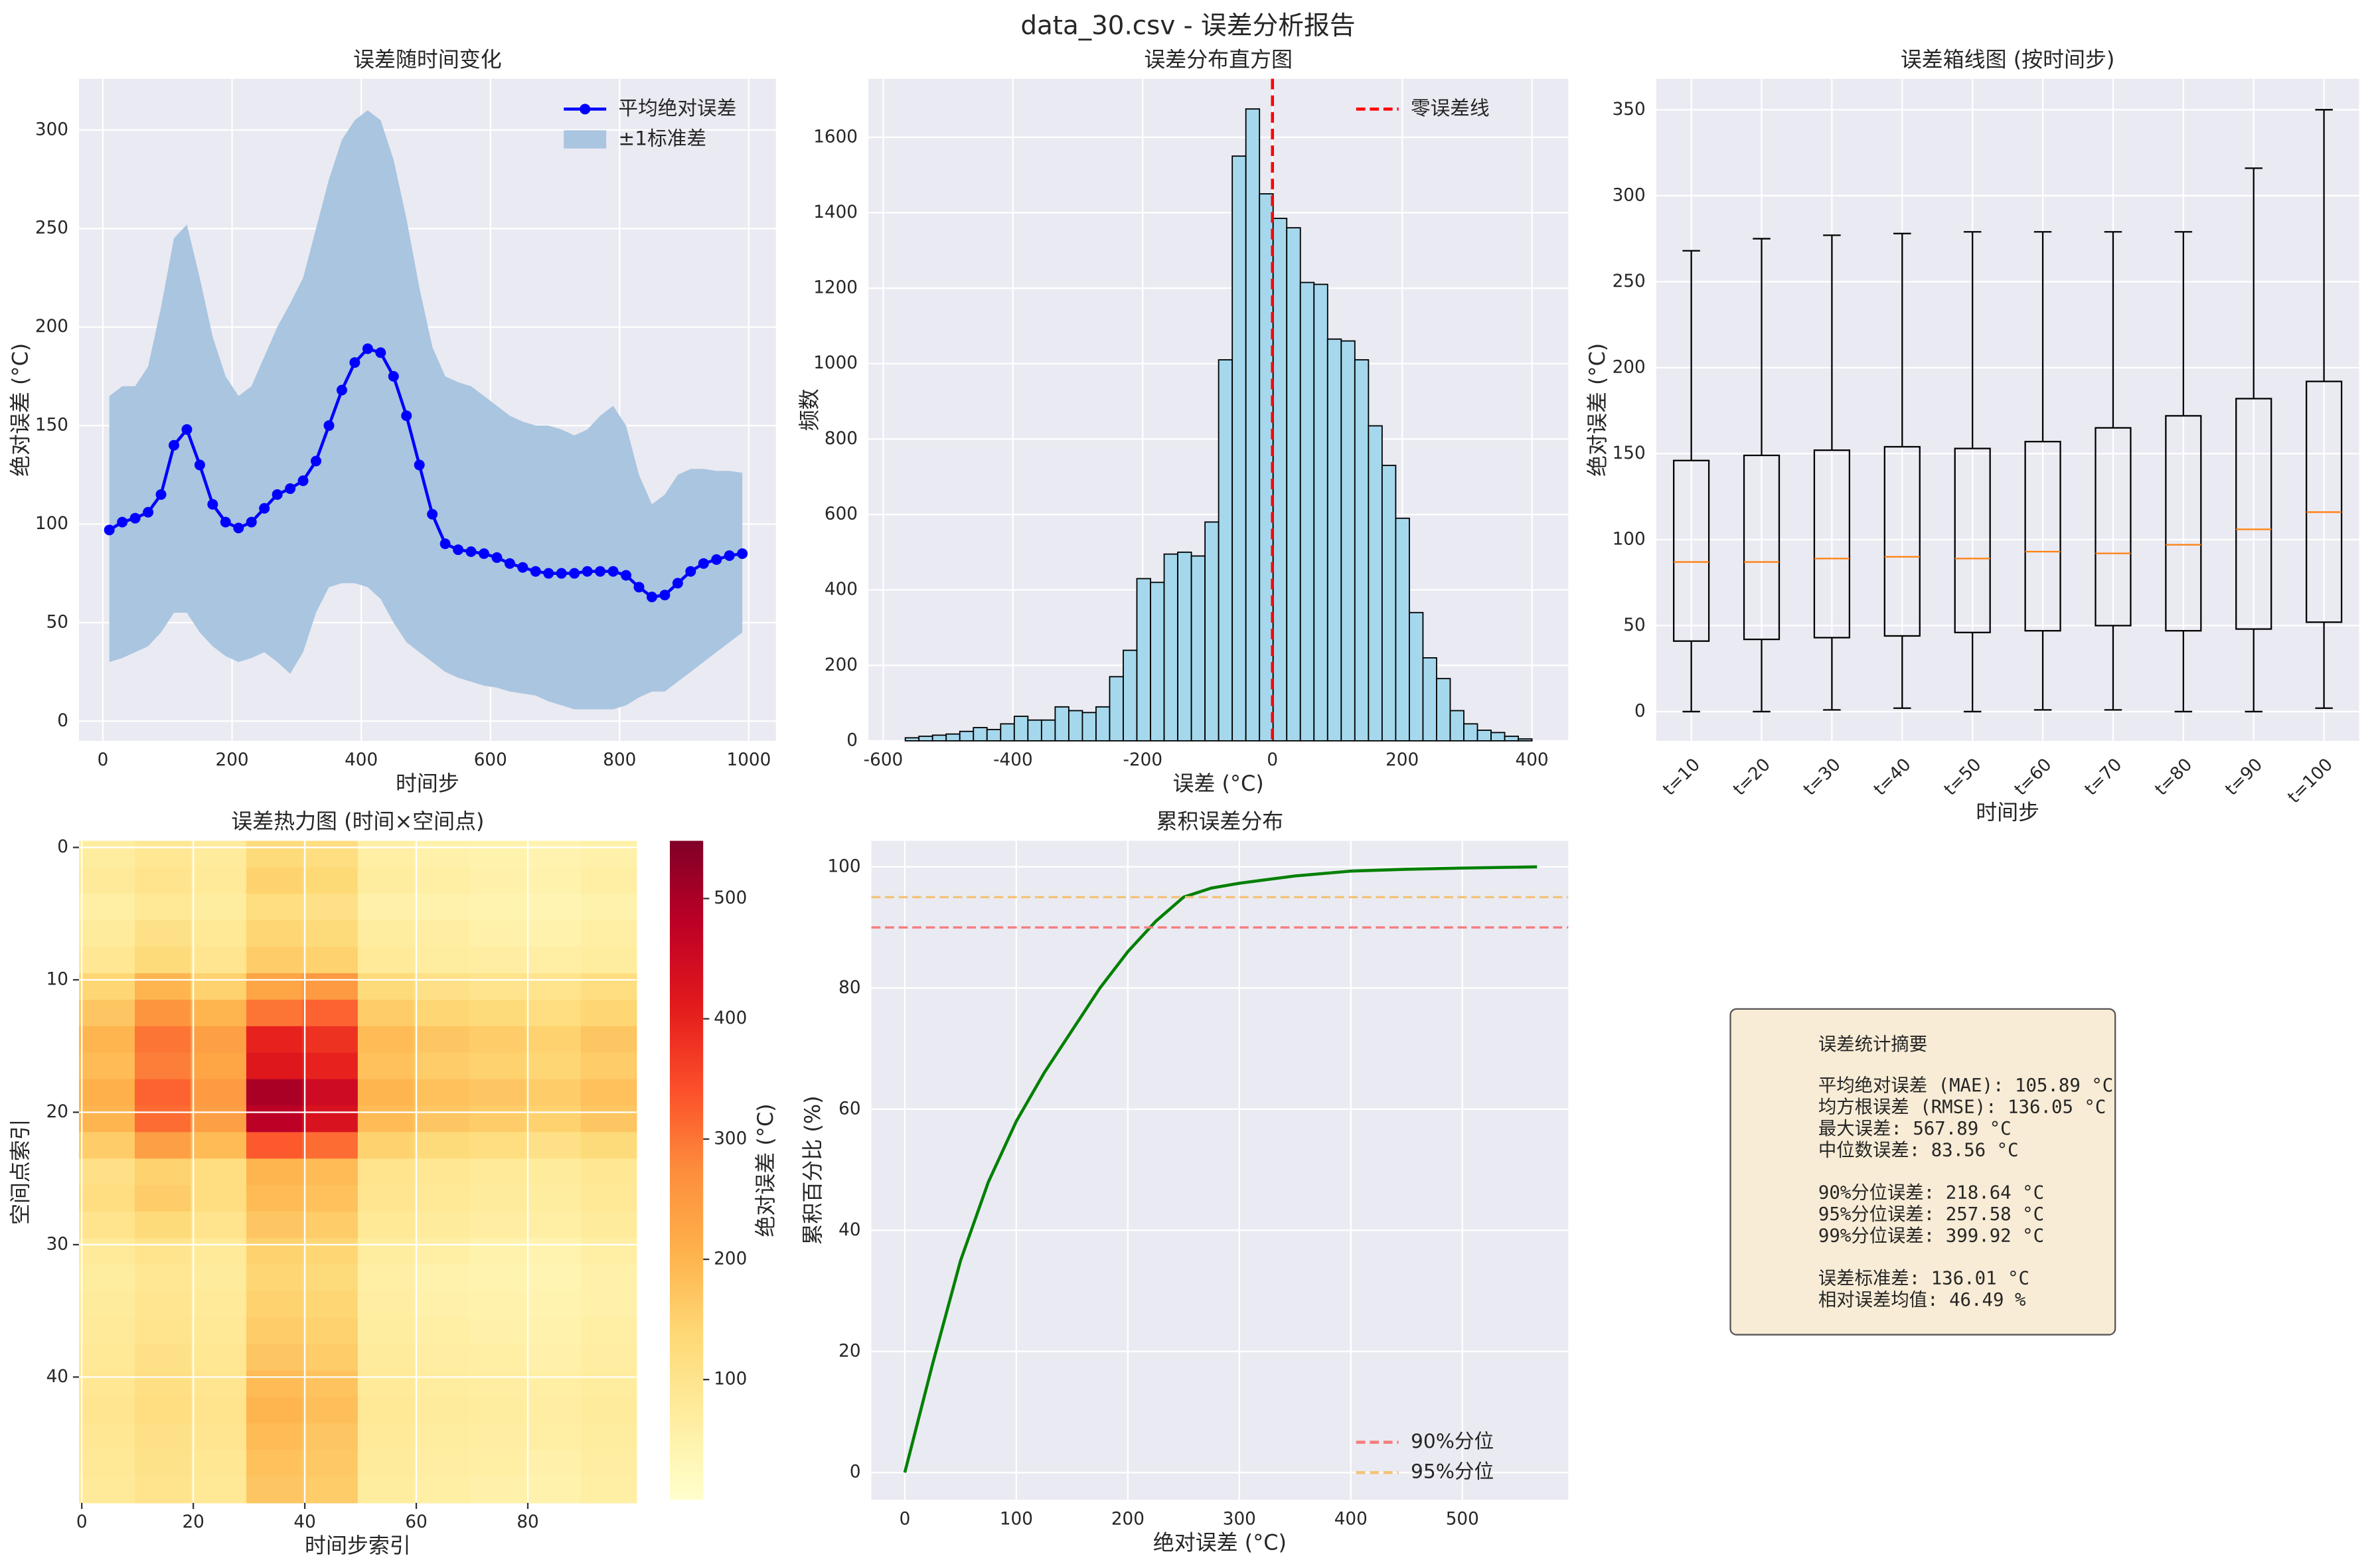 The image size is (2376, 1568). What do you see at coordinates (1634, 625) in the screenshot?
I see `y-tick-label: 50` at bounding box center [1634, 625].